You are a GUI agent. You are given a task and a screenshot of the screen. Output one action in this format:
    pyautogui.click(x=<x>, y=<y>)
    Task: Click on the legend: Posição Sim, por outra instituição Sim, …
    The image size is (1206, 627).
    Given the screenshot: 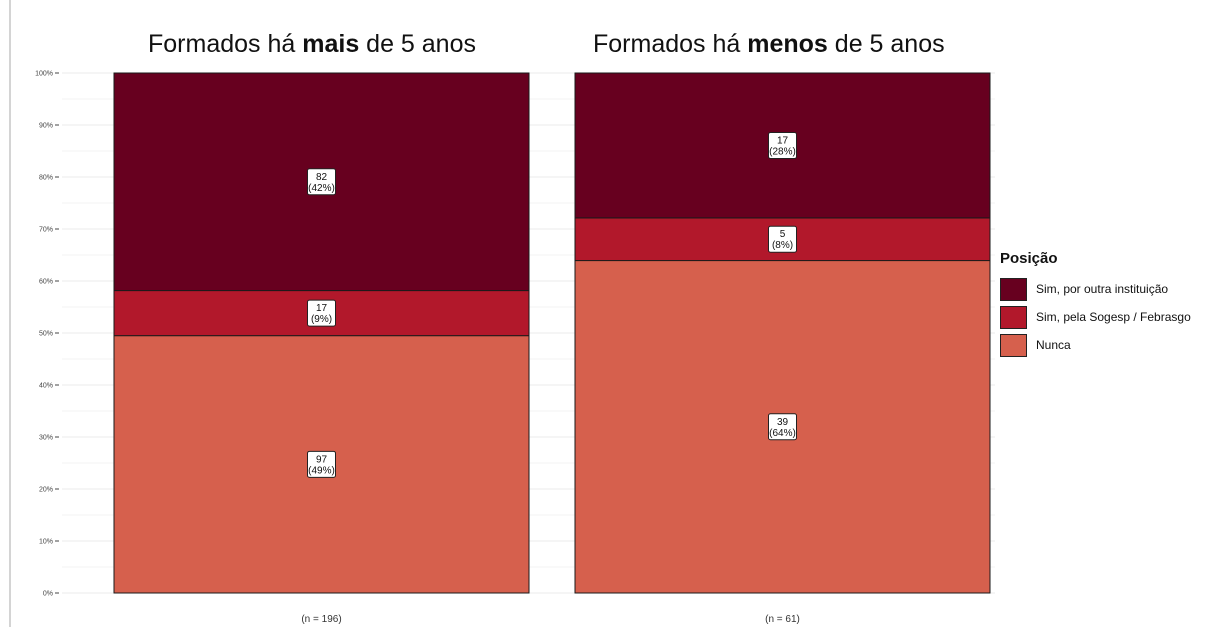 What is the action you would take?
    pyautogui.click(x=1095, y=304)
    